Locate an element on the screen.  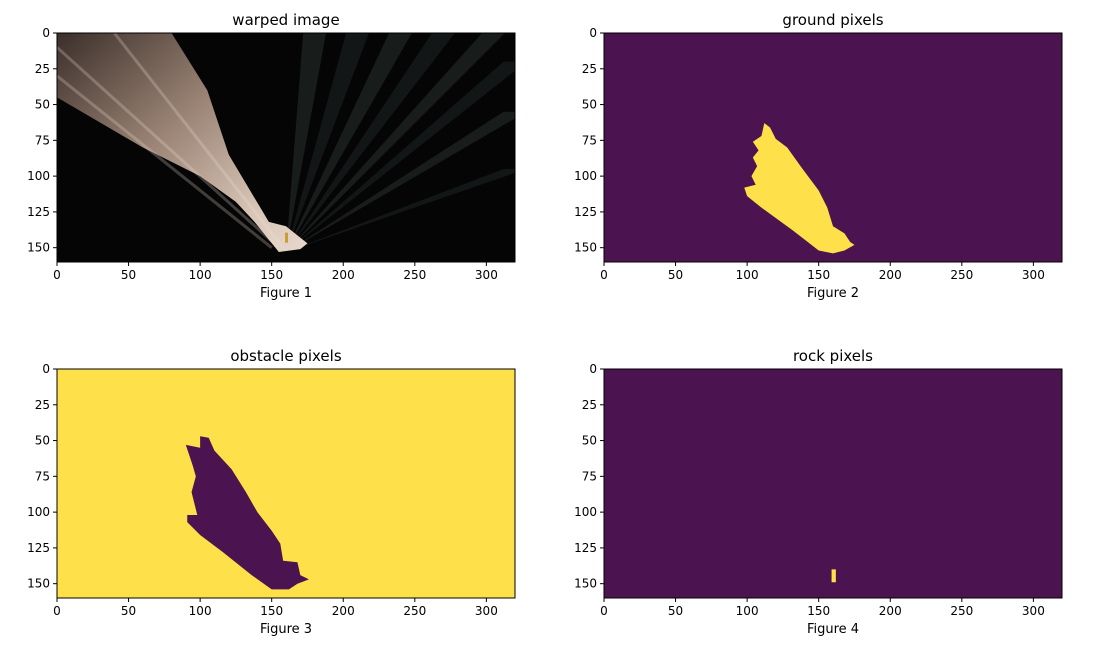
chart-title: ground pixels is located at coordinates (832, 20).